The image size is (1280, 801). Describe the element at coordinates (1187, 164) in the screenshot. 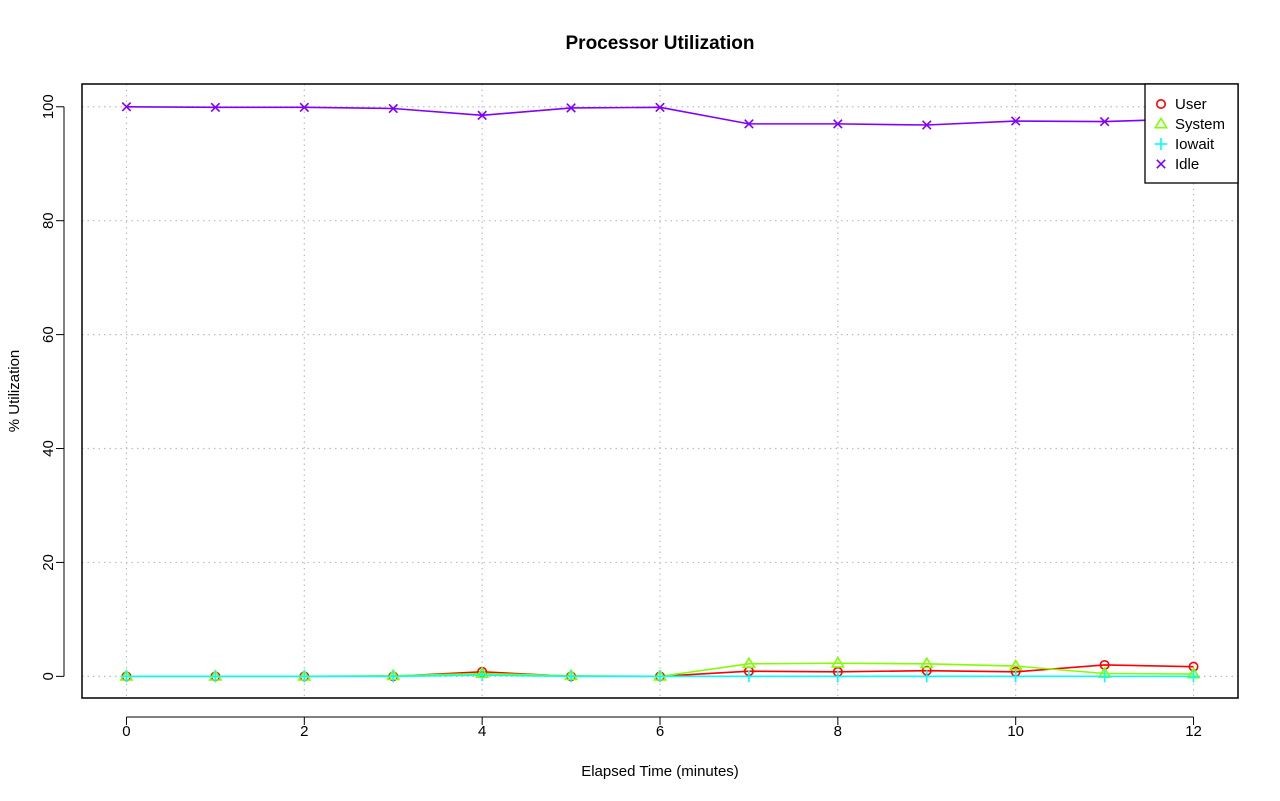

I see `legend-label-idle: Idle` at that location.